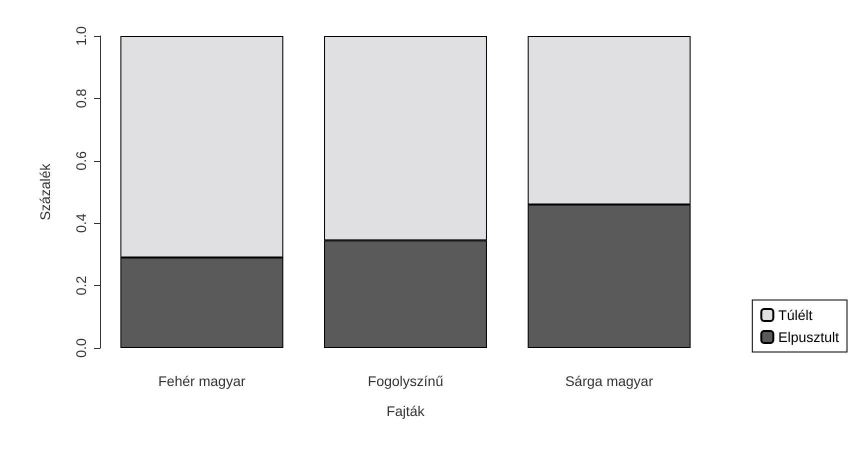  Describe the element at coordinates (795, 315) in the screenshot. I see `legend-label: Túlélt` at that location.